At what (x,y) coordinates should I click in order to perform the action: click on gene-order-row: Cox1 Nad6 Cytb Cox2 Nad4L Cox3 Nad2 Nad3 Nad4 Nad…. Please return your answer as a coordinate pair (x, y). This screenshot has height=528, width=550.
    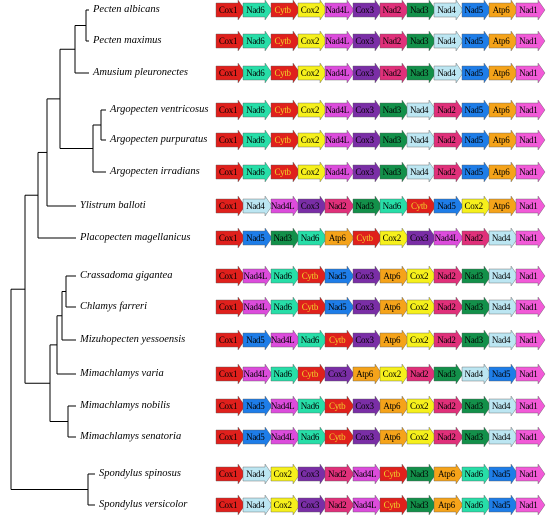
    Looking at the image, I should click on (380, 41).